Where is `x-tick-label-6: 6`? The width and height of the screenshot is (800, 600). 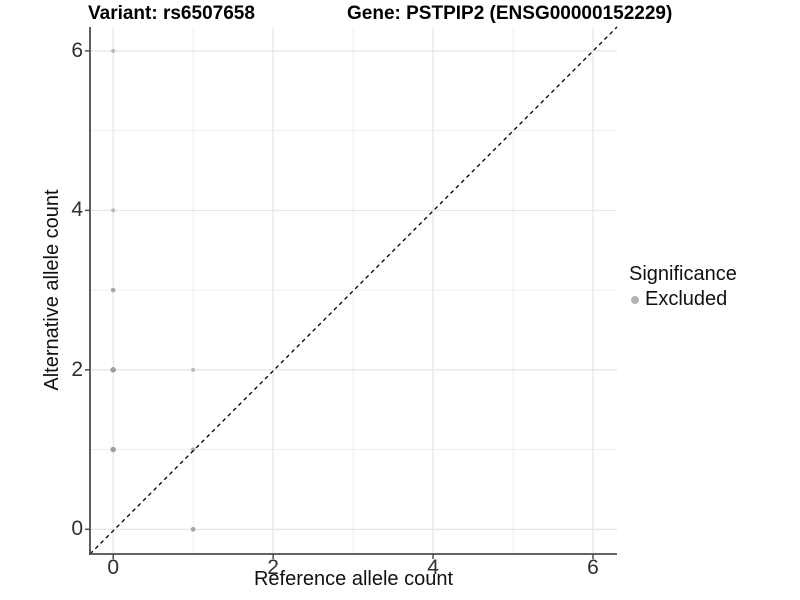 x-tick-label-6: 6 is located at coordinates (593, 567).